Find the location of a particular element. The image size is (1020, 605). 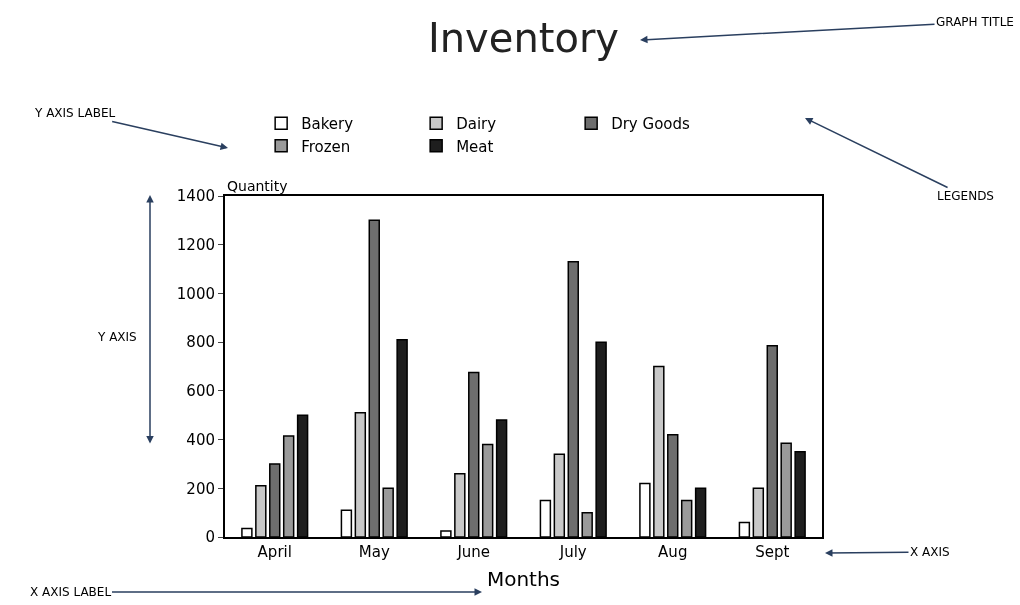

text: Y AXIS LABEL is located at coordinates (75, 113).